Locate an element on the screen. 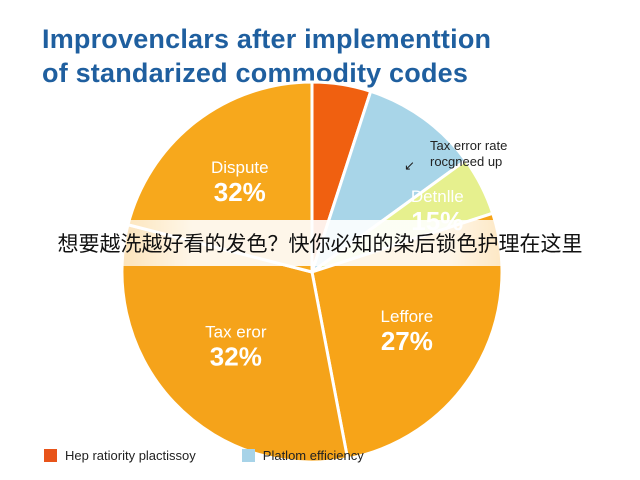  legend-item: Platlom efficiency is located at coordinates (302, 455).